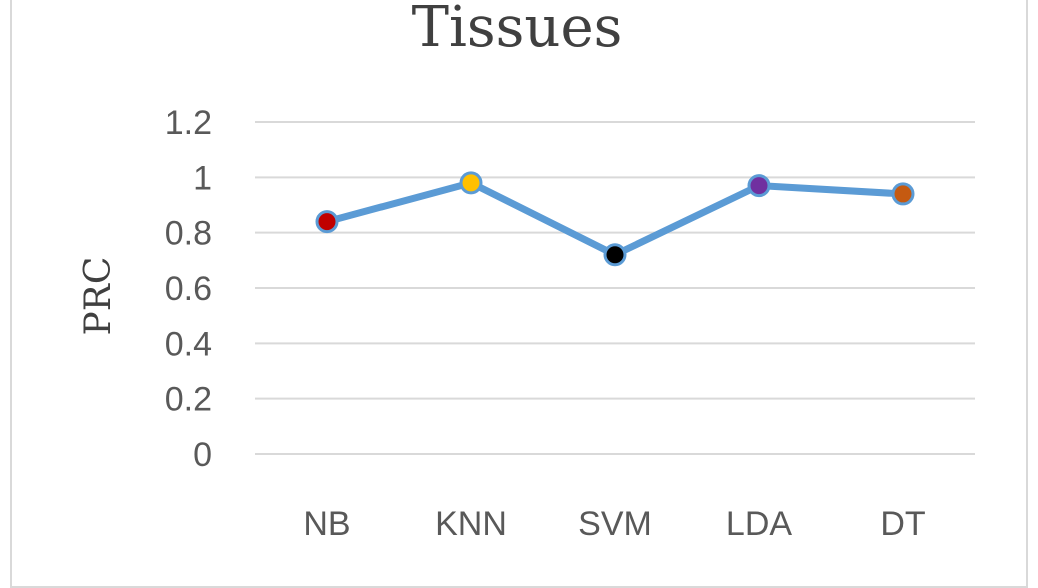 The height and width of the screenshot is (588, 1038). I want to click on y-tick-label: 1, so click(202, 178).